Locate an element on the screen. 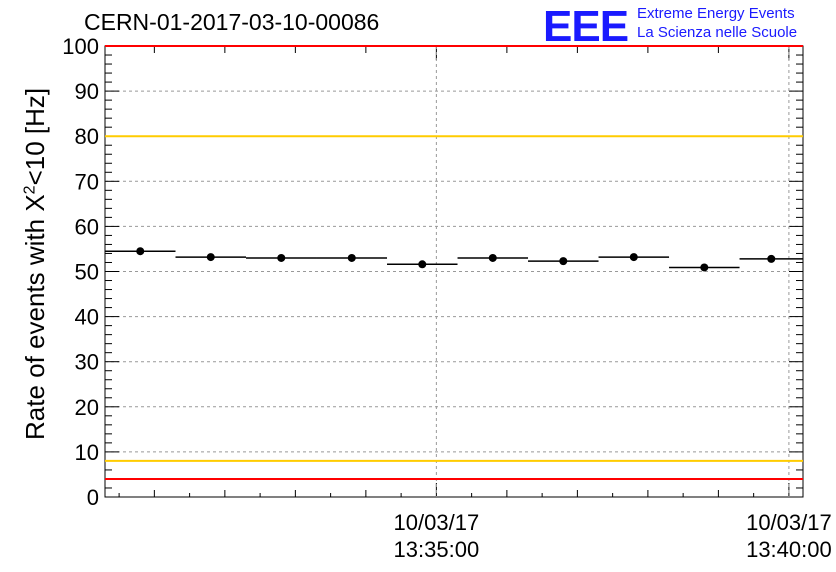 Image resolution: width=836 pixels, height=572 pixels. y-tick-label: 10 is located at coordinates (87, 452).